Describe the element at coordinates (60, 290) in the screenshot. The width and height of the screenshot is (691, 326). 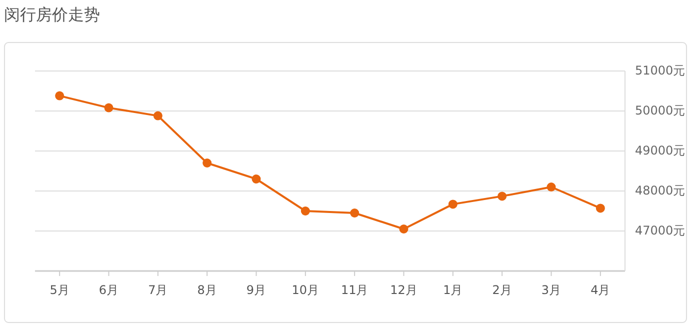
I see `x-tick-label: 5月` at that location.